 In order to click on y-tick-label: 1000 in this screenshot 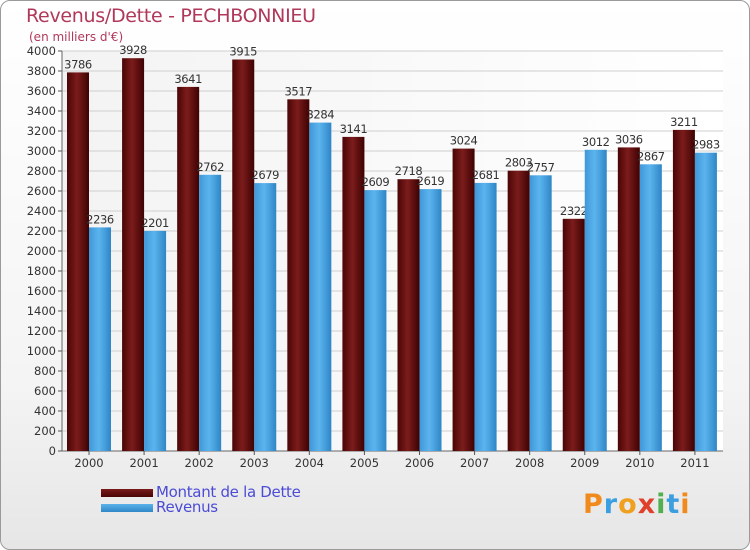, I will do `click(41, 351)`.